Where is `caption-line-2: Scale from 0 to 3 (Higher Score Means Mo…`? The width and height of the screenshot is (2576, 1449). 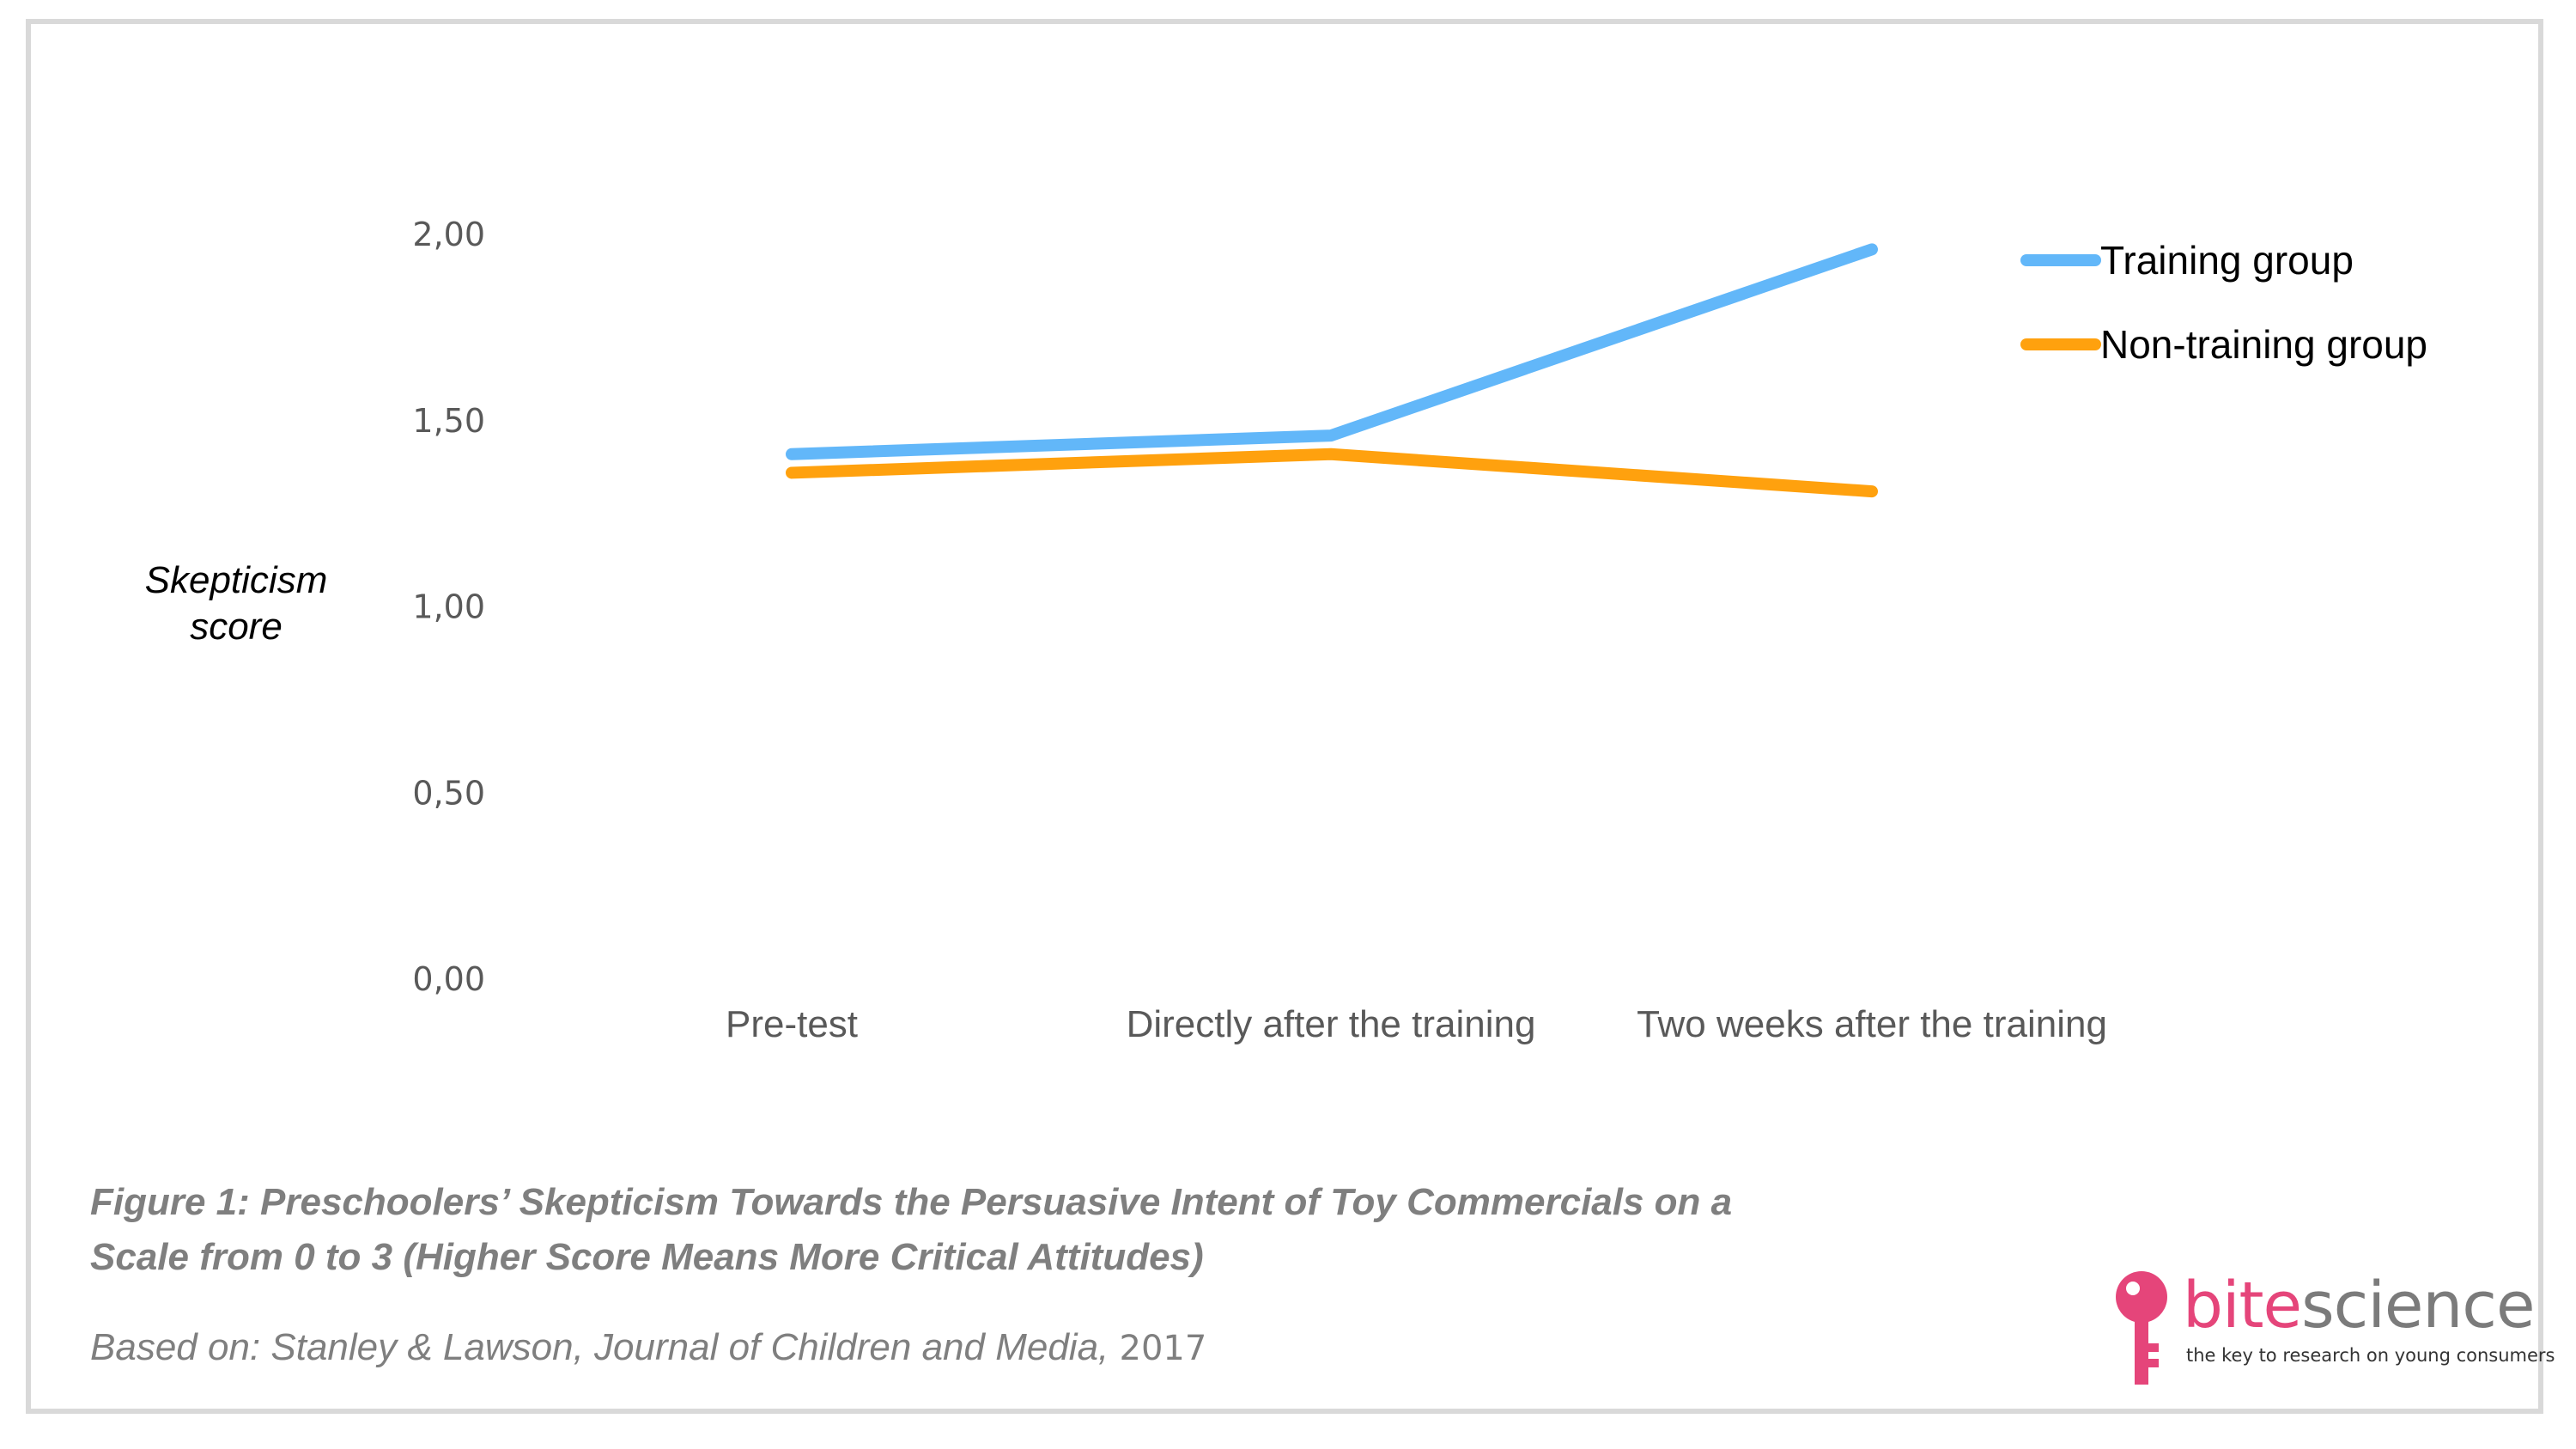 caption-line-2: Scale from 0 to 3 (Higher Score Means Mo… is located at coordinates (647, 1257).